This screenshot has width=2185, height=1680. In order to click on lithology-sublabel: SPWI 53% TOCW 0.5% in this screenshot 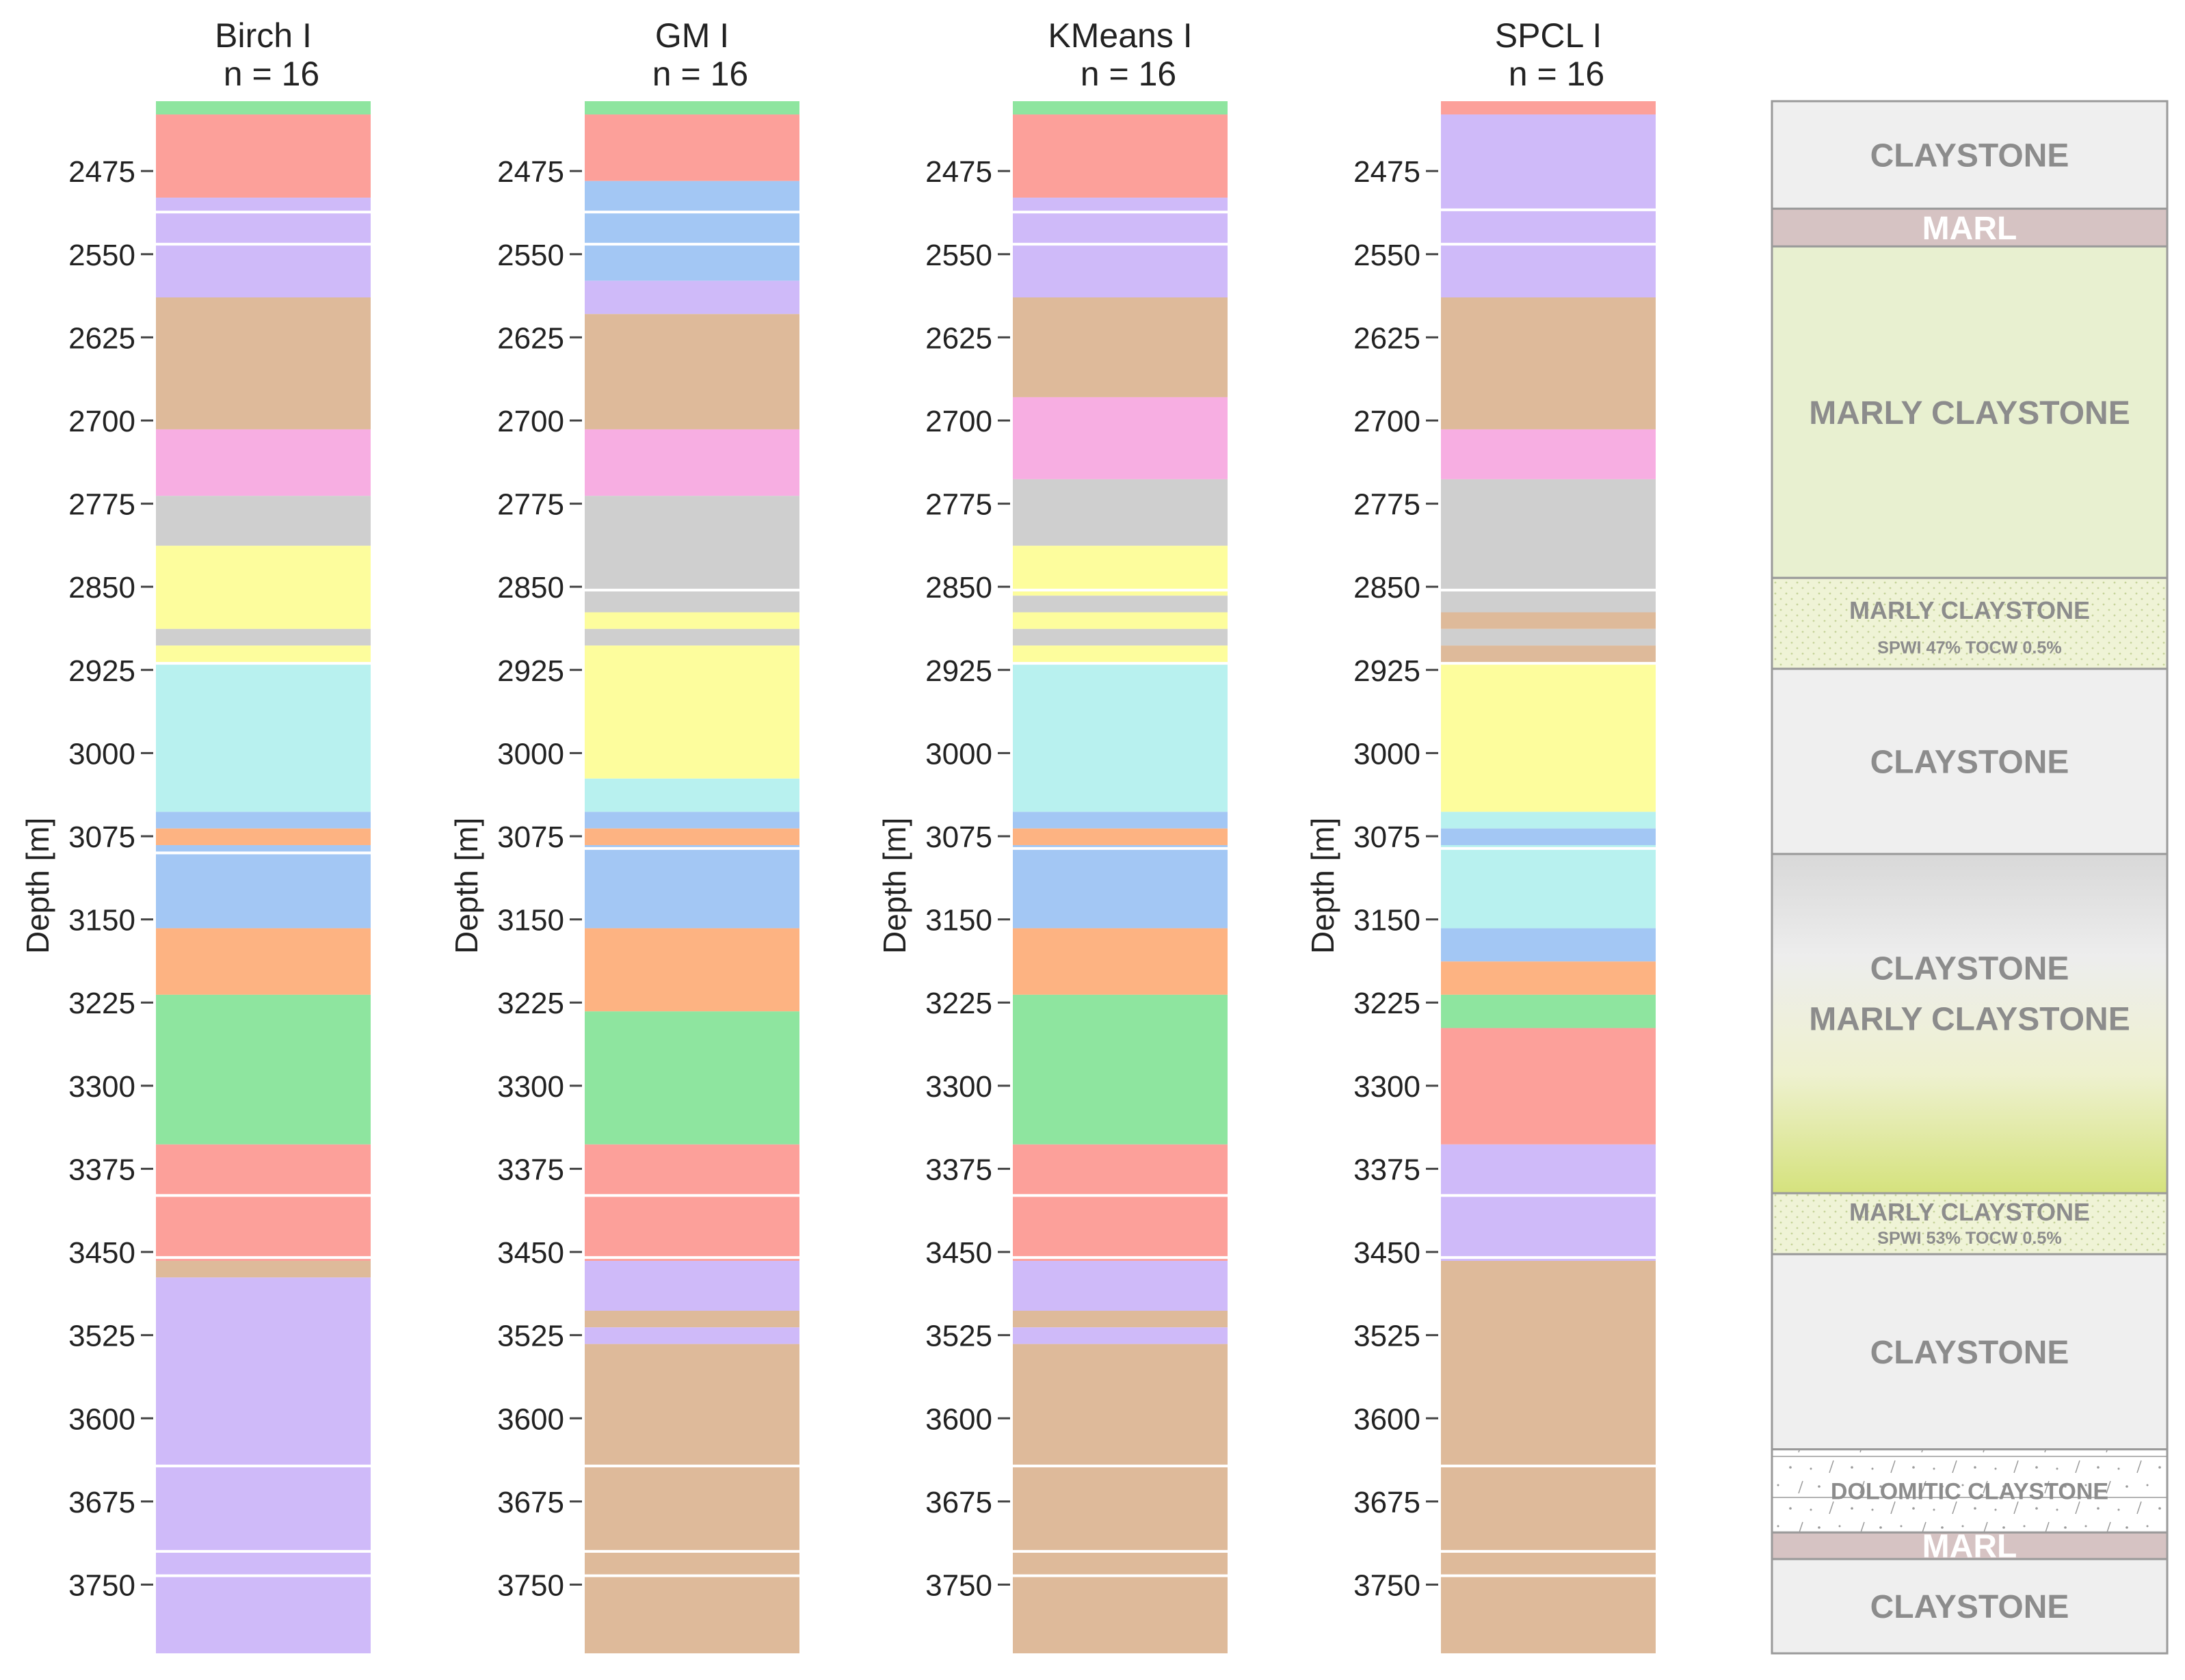, I will do `click(1969, 1238)`.